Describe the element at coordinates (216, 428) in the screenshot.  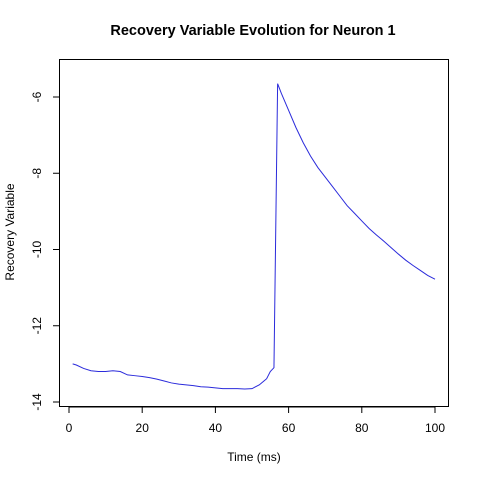
I see `x-tick-label: 40` at that location.